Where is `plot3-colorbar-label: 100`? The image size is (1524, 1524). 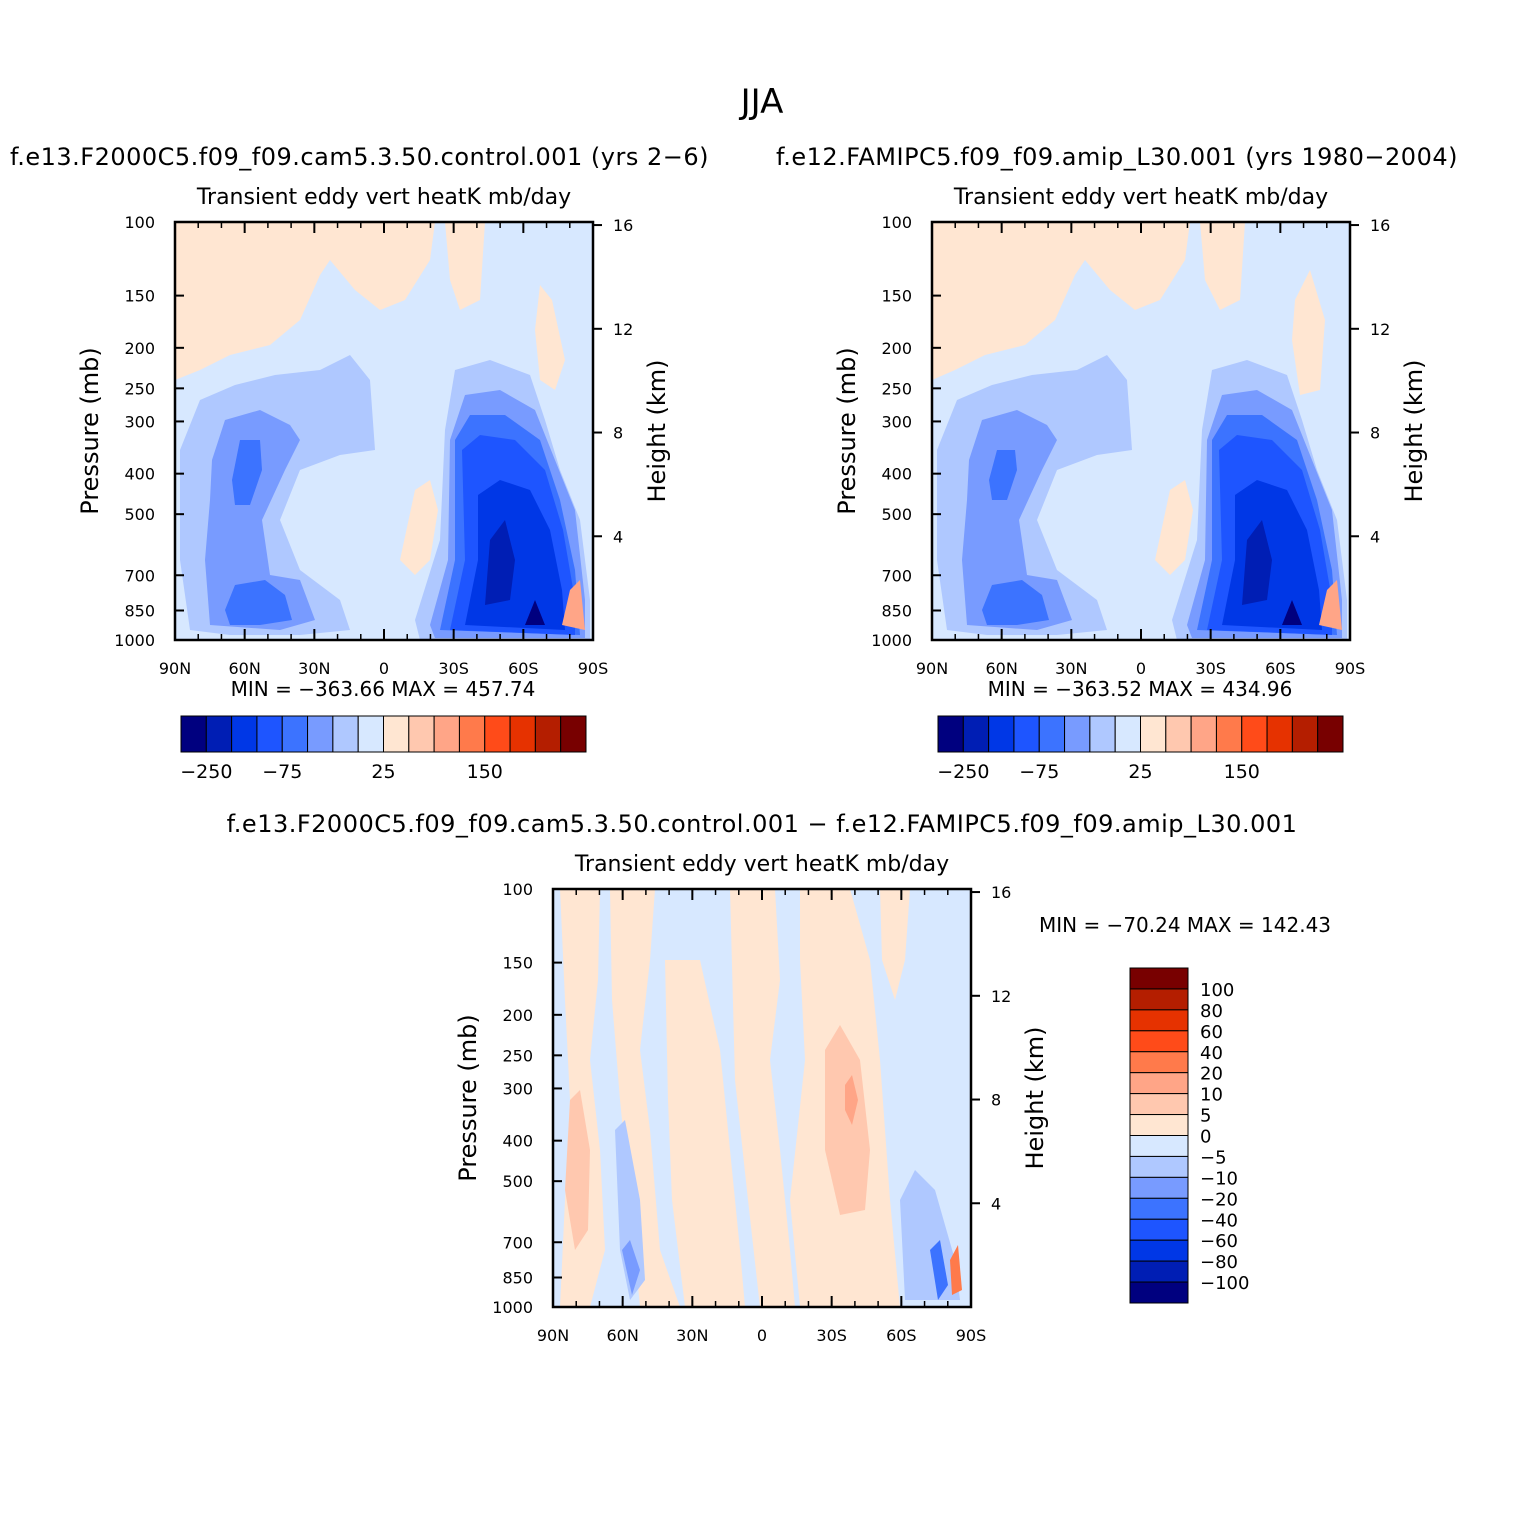
plot3-colorbar-label: 100 is located at coordinates (1217, 990).